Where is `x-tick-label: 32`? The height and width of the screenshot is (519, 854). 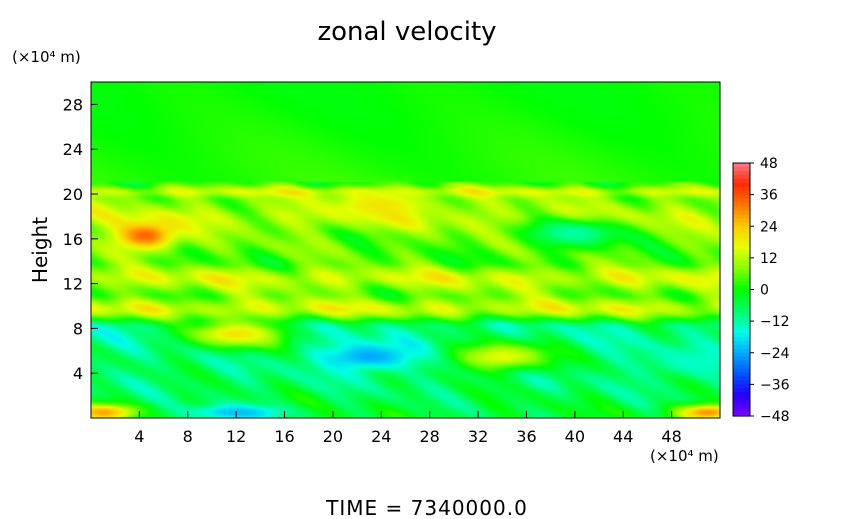
x-tick-label: 32 is located at coordinates (478, 436).